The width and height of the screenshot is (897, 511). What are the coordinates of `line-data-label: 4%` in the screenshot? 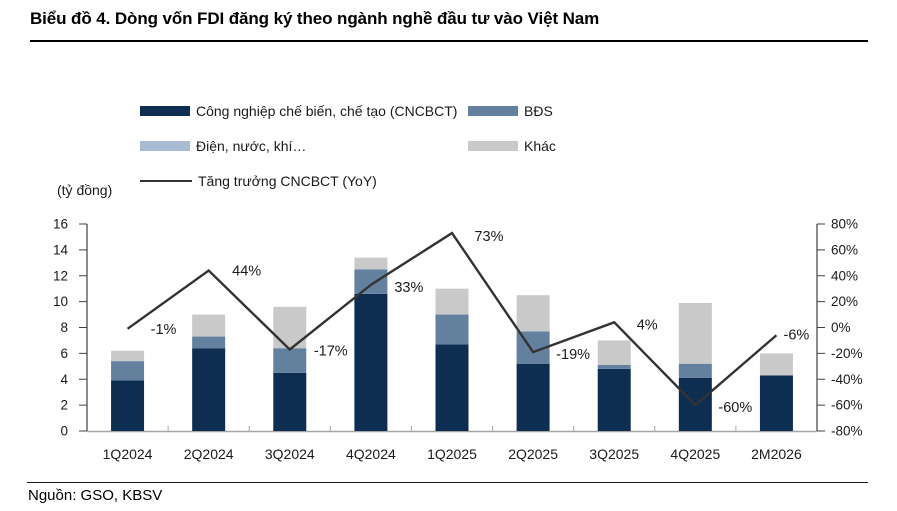 It's located at (647, 325).